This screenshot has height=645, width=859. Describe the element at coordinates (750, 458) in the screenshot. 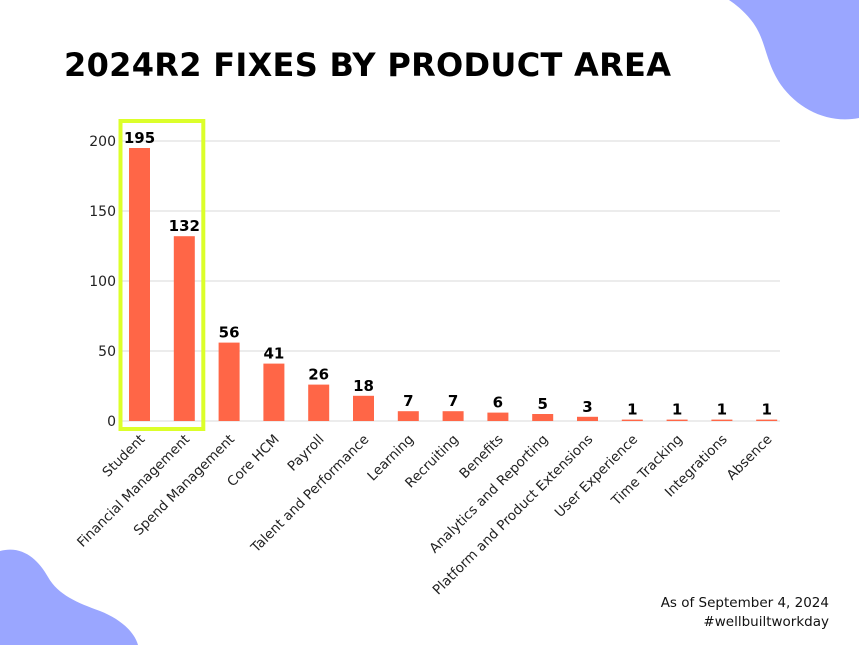

I see `x-tick-label: Absence` at that location.